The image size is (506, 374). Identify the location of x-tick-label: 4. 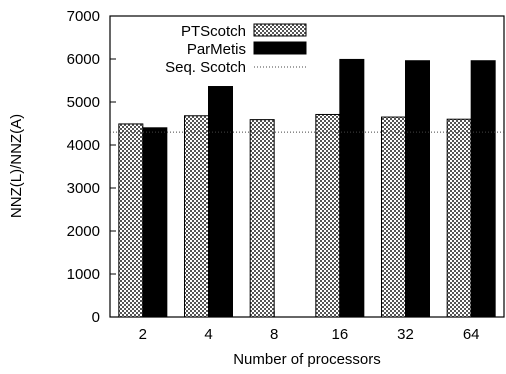
(208, 334).